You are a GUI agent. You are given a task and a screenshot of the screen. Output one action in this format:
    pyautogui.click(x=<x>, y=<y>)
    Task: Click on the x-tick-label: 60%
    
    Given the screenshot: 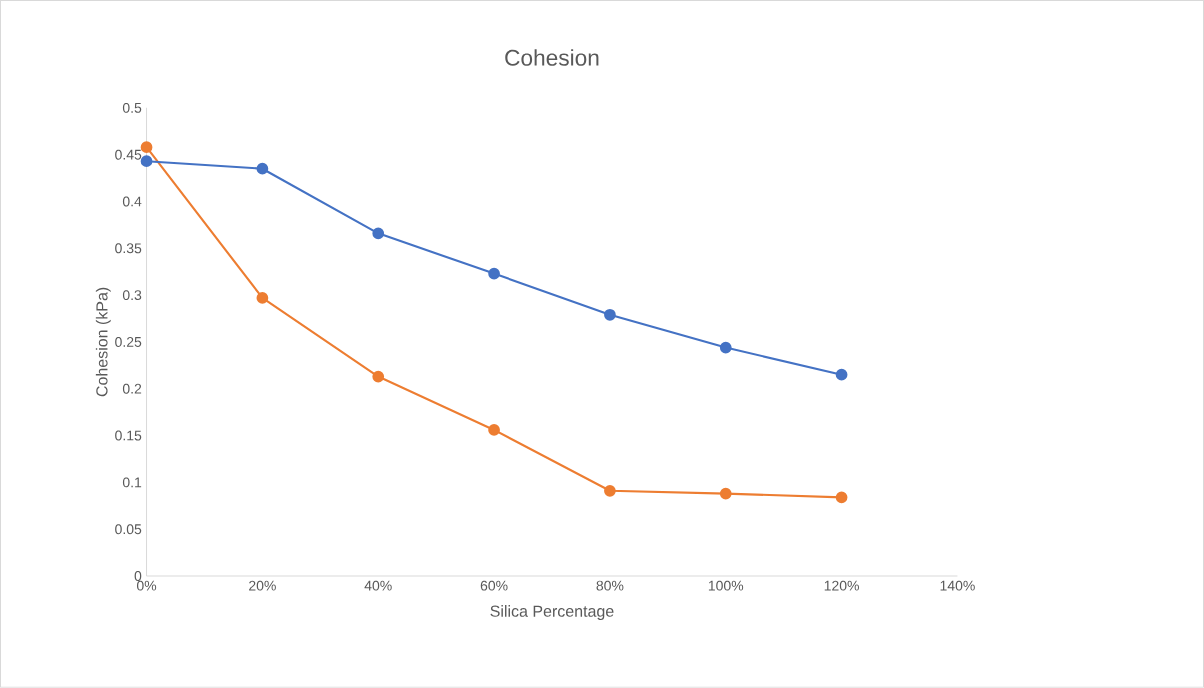 What is the action you would take?
    pyautogui.click(x=494, y=585)
    